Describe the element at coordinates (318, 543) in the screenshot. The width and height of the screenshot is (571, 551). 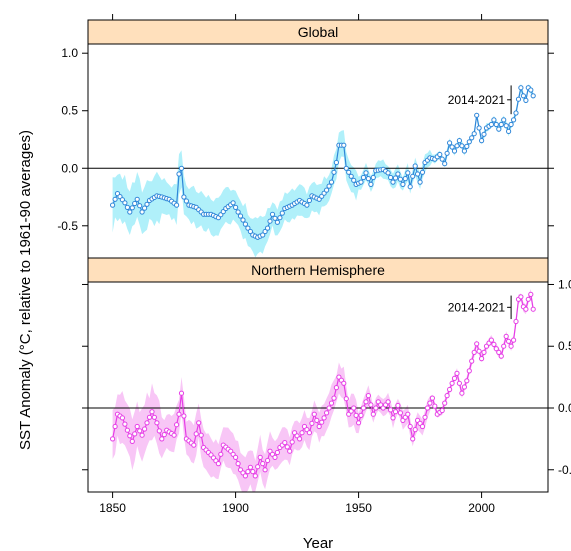
I see `x-axis-title: Year` at that location.